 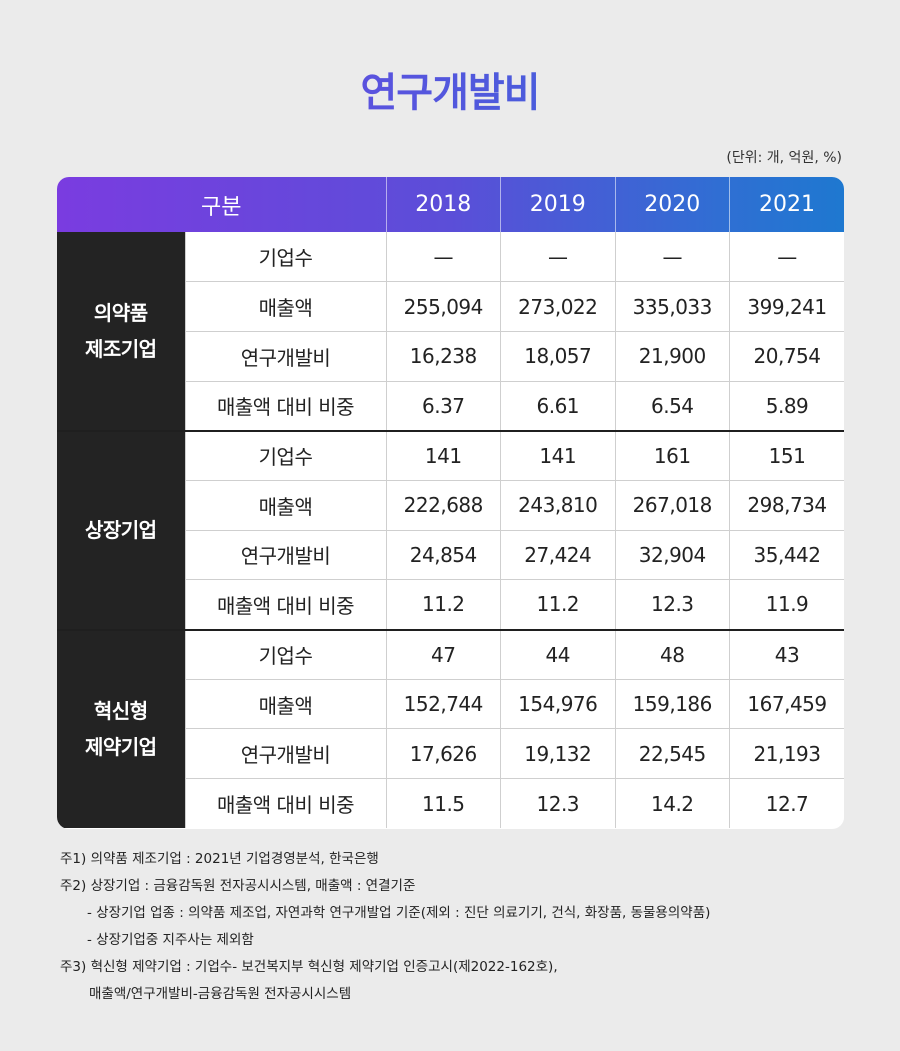 I want to click on value-cell: 152,744, so click(x=443, y=703).